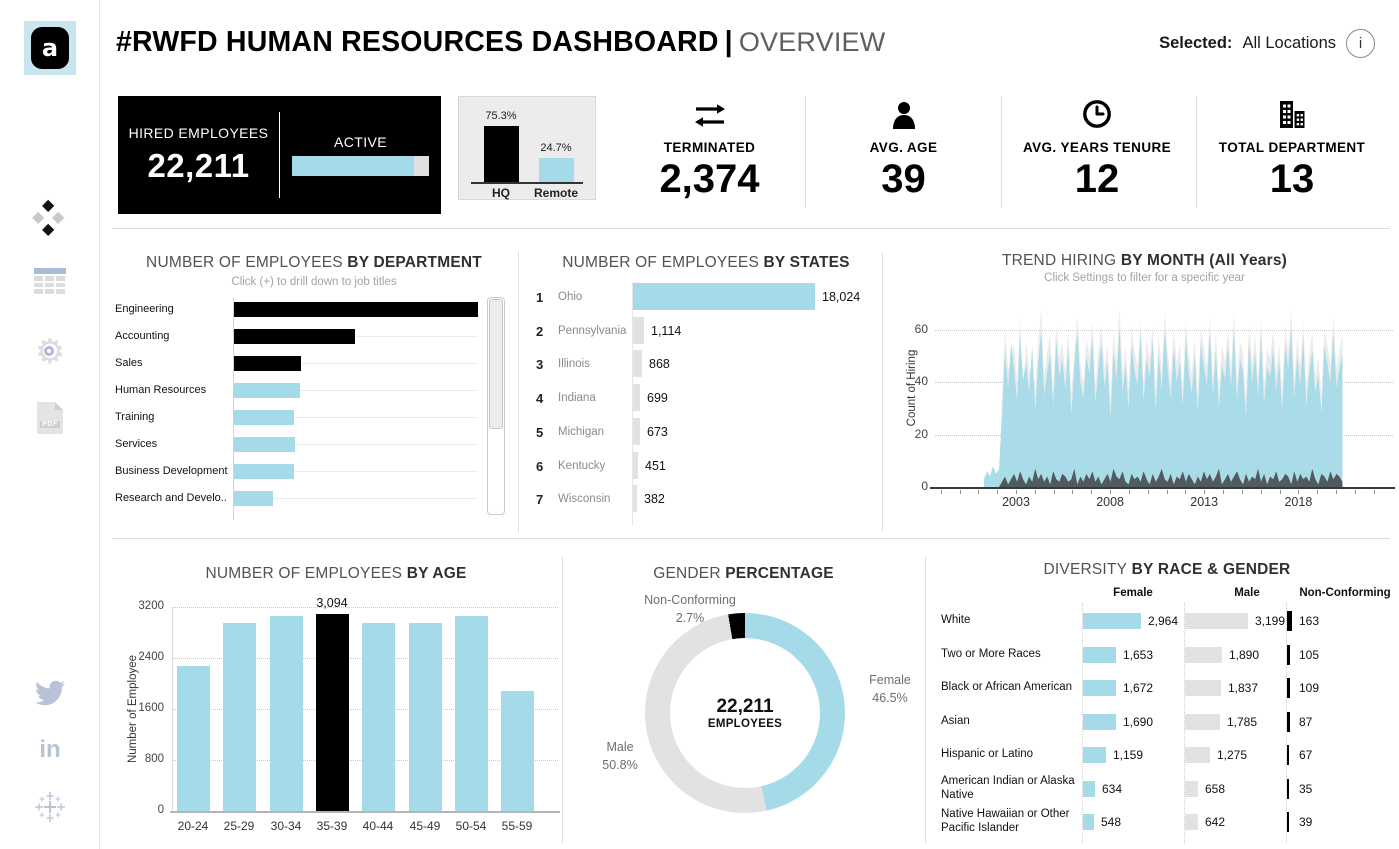 This screenshot has height=849, width=1399. I want to click on diversity-value: 1,837, so click(1243, 688).